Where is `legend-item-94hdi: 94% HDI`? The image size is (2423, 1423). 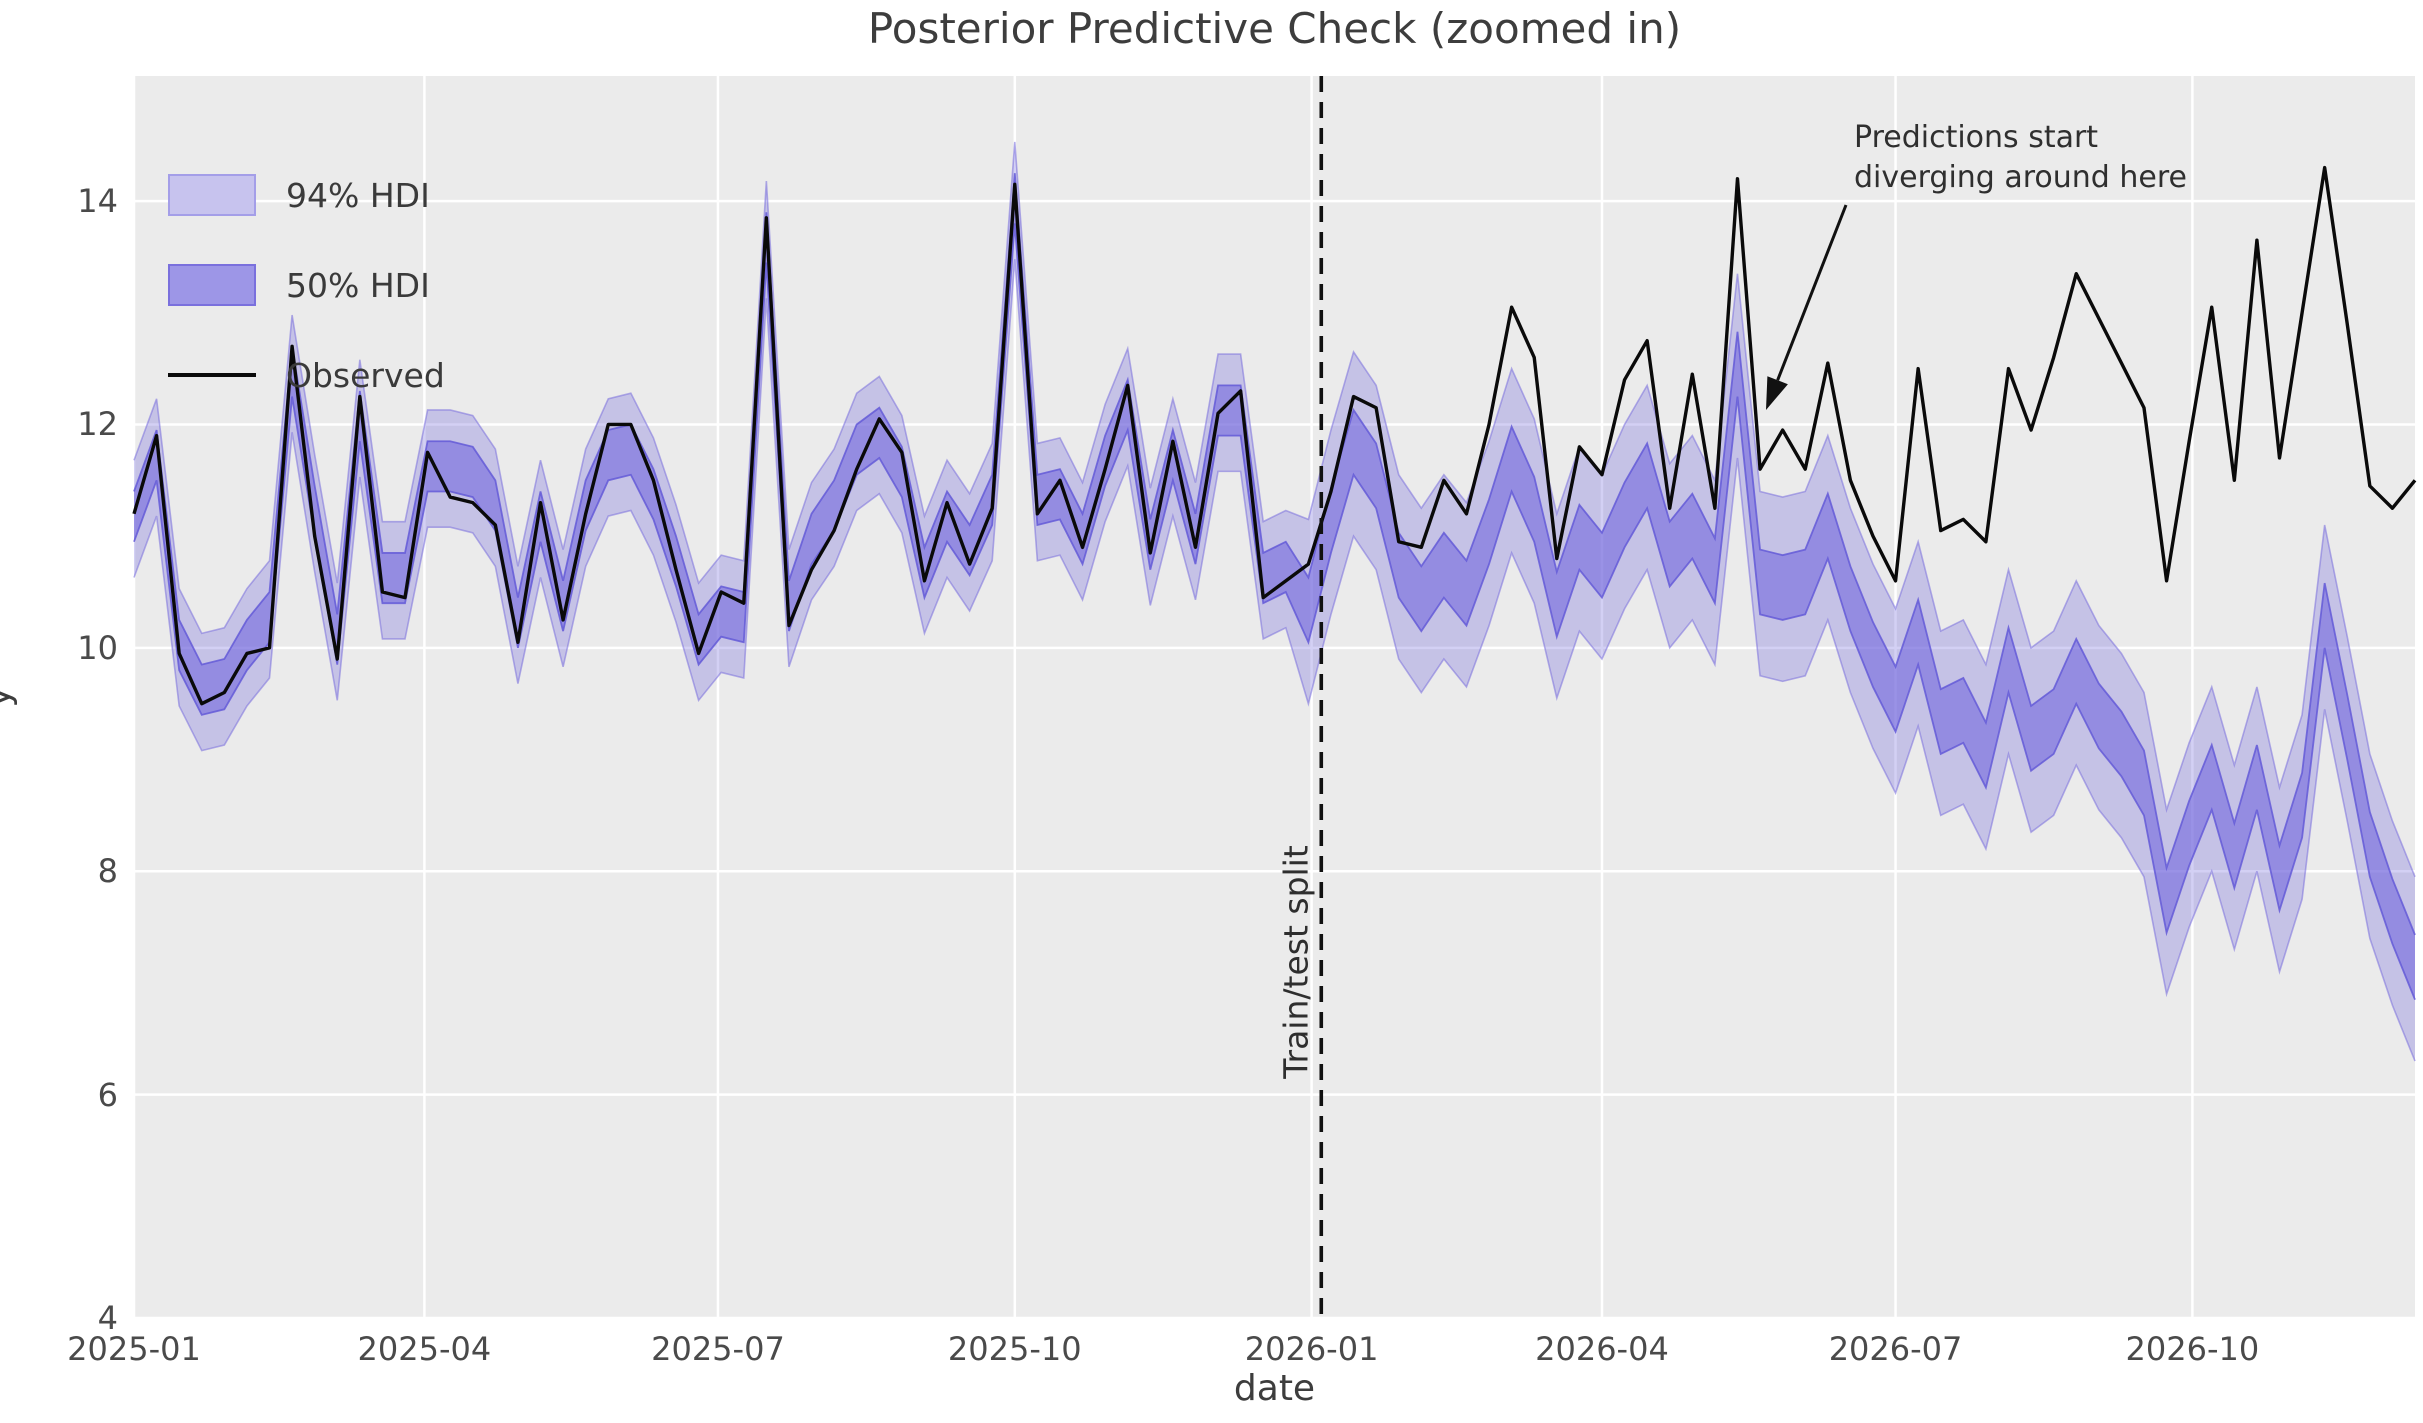 legend-item-94hdi: 94% HDI is located at coordinates (306, 195).